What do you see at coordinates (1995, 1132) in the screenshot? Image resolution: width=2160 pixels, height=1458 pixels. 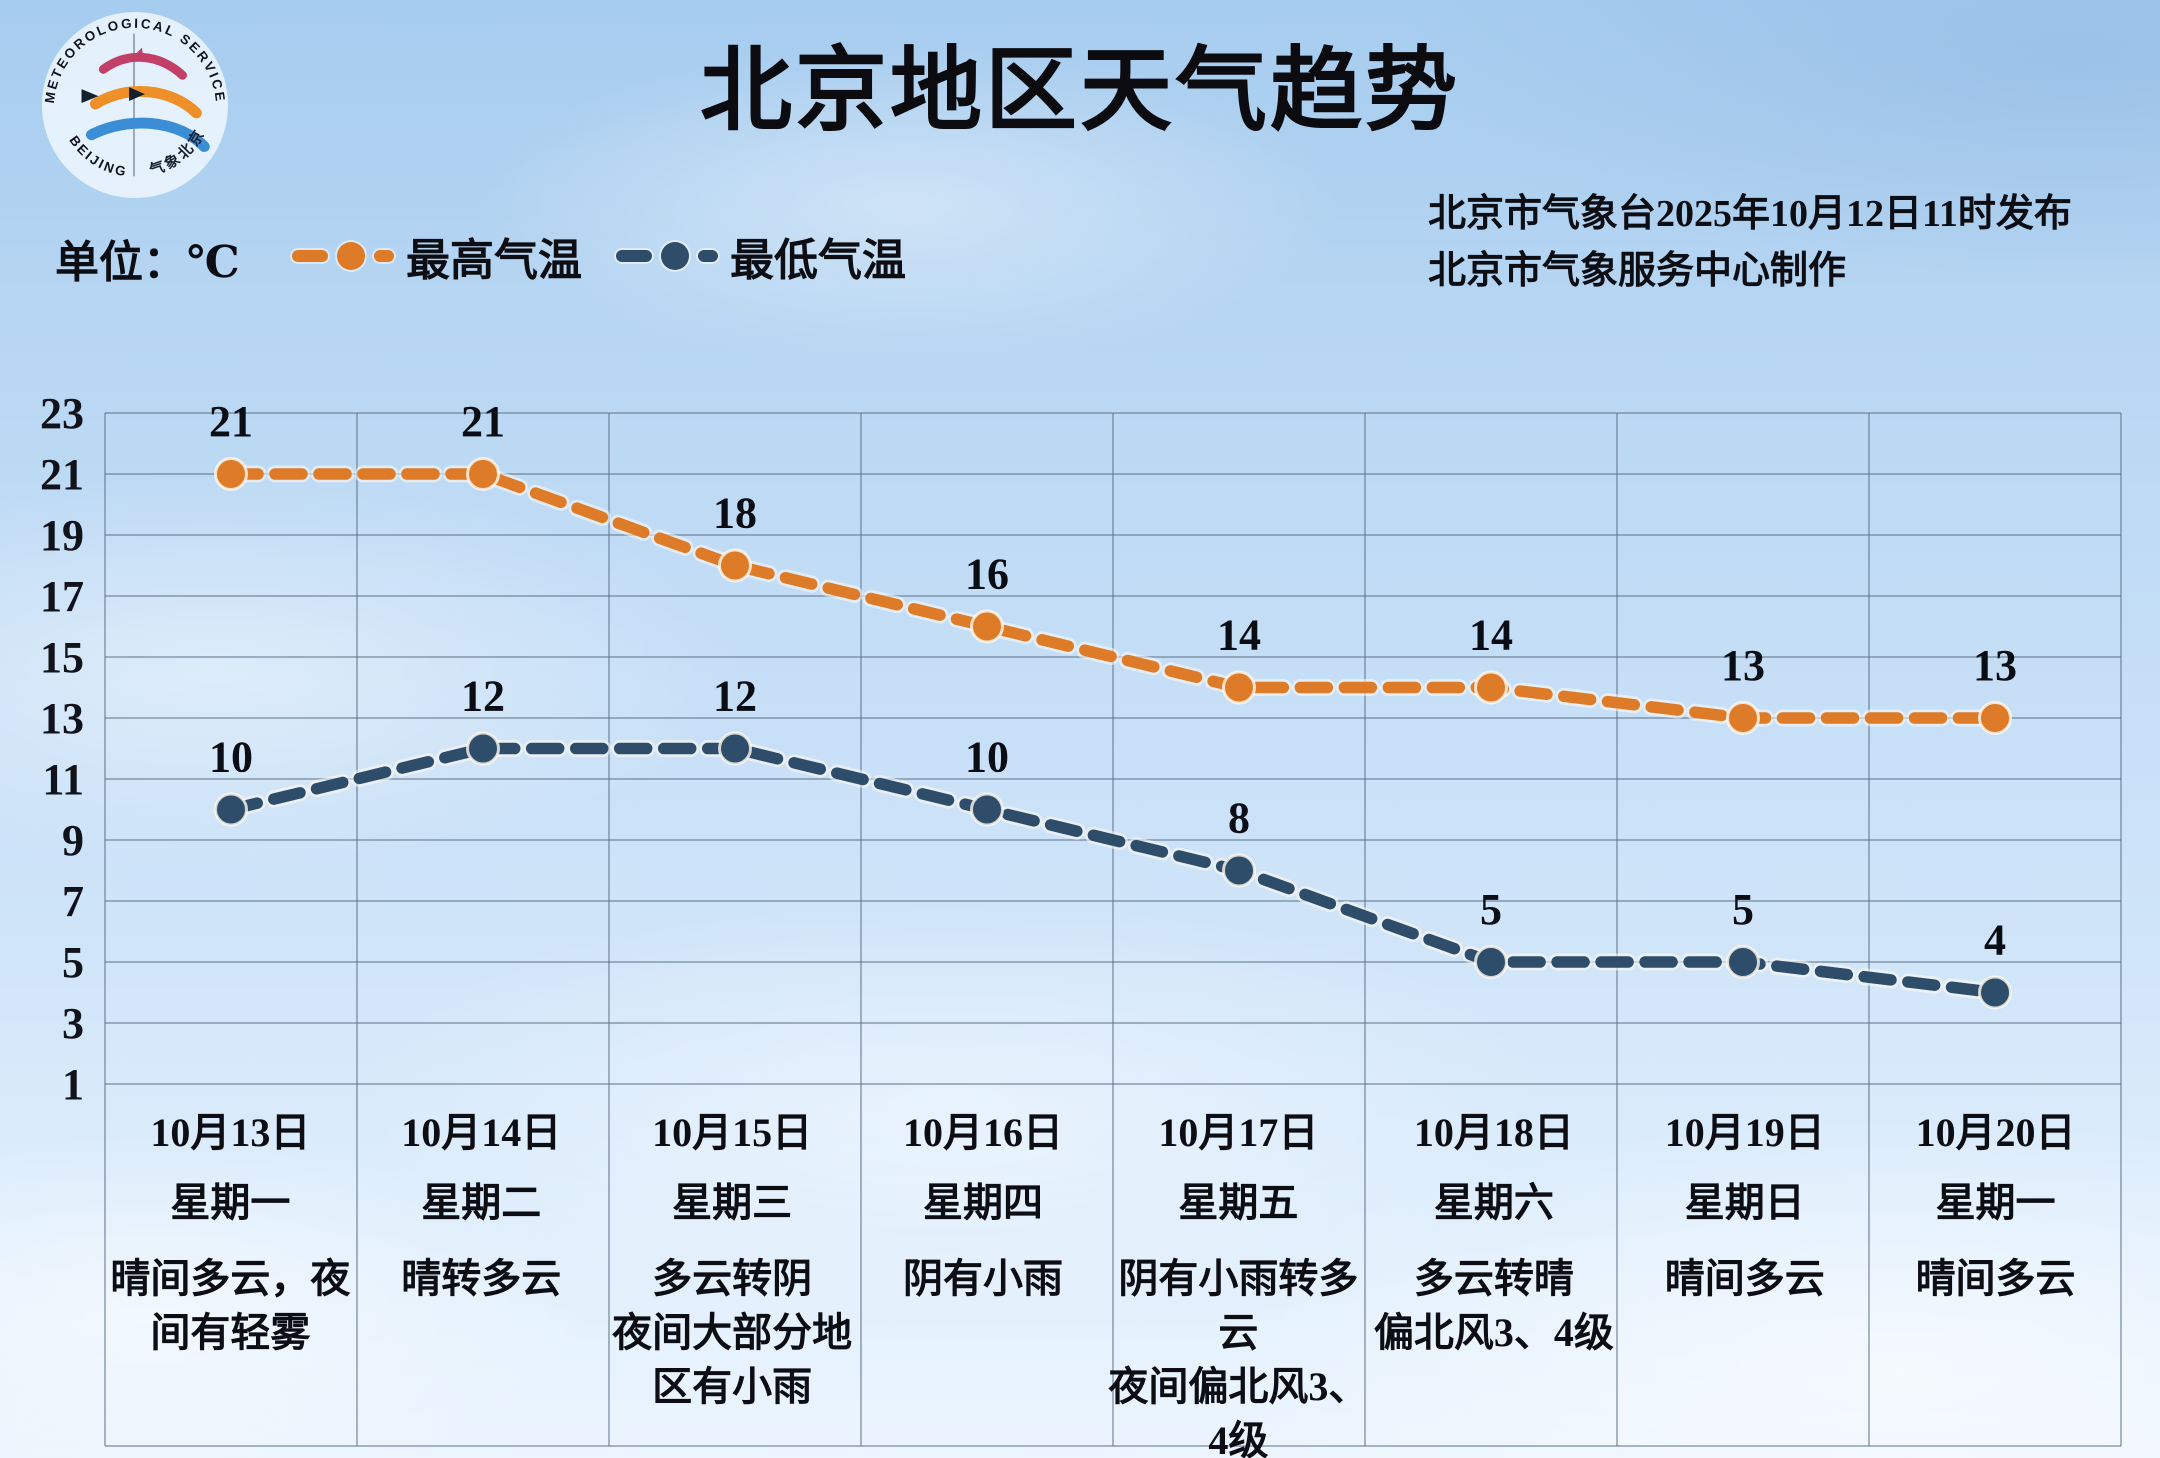 I see `date-label: 10月20日` at bounding box center [1995, 1132].